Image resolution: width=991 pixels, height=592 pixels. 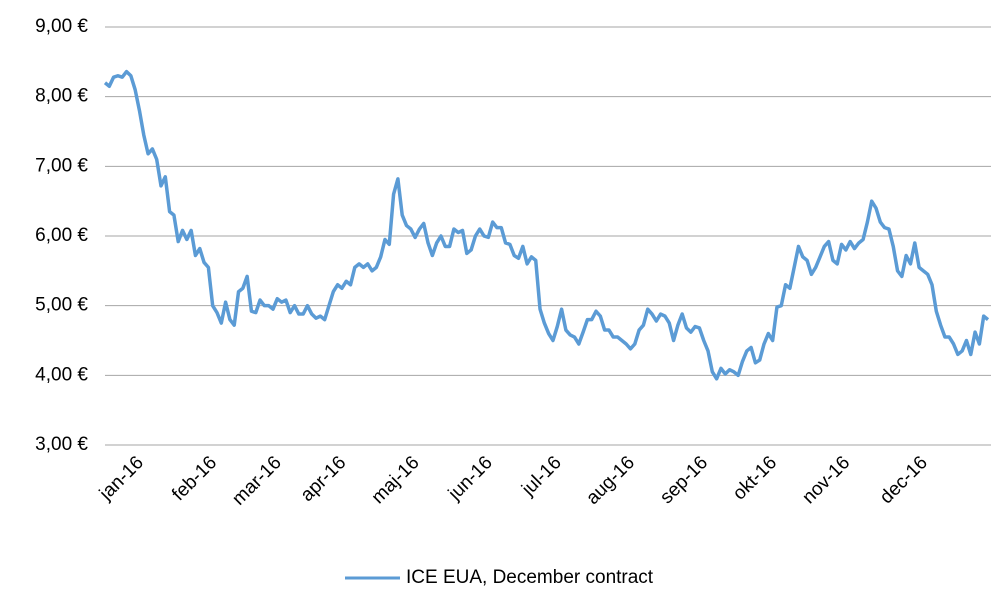 What do you see at coordinates (61, 444) in the screenshot?
I see `y-tick-label: 3,00 €` at bounding box center [61, 444].